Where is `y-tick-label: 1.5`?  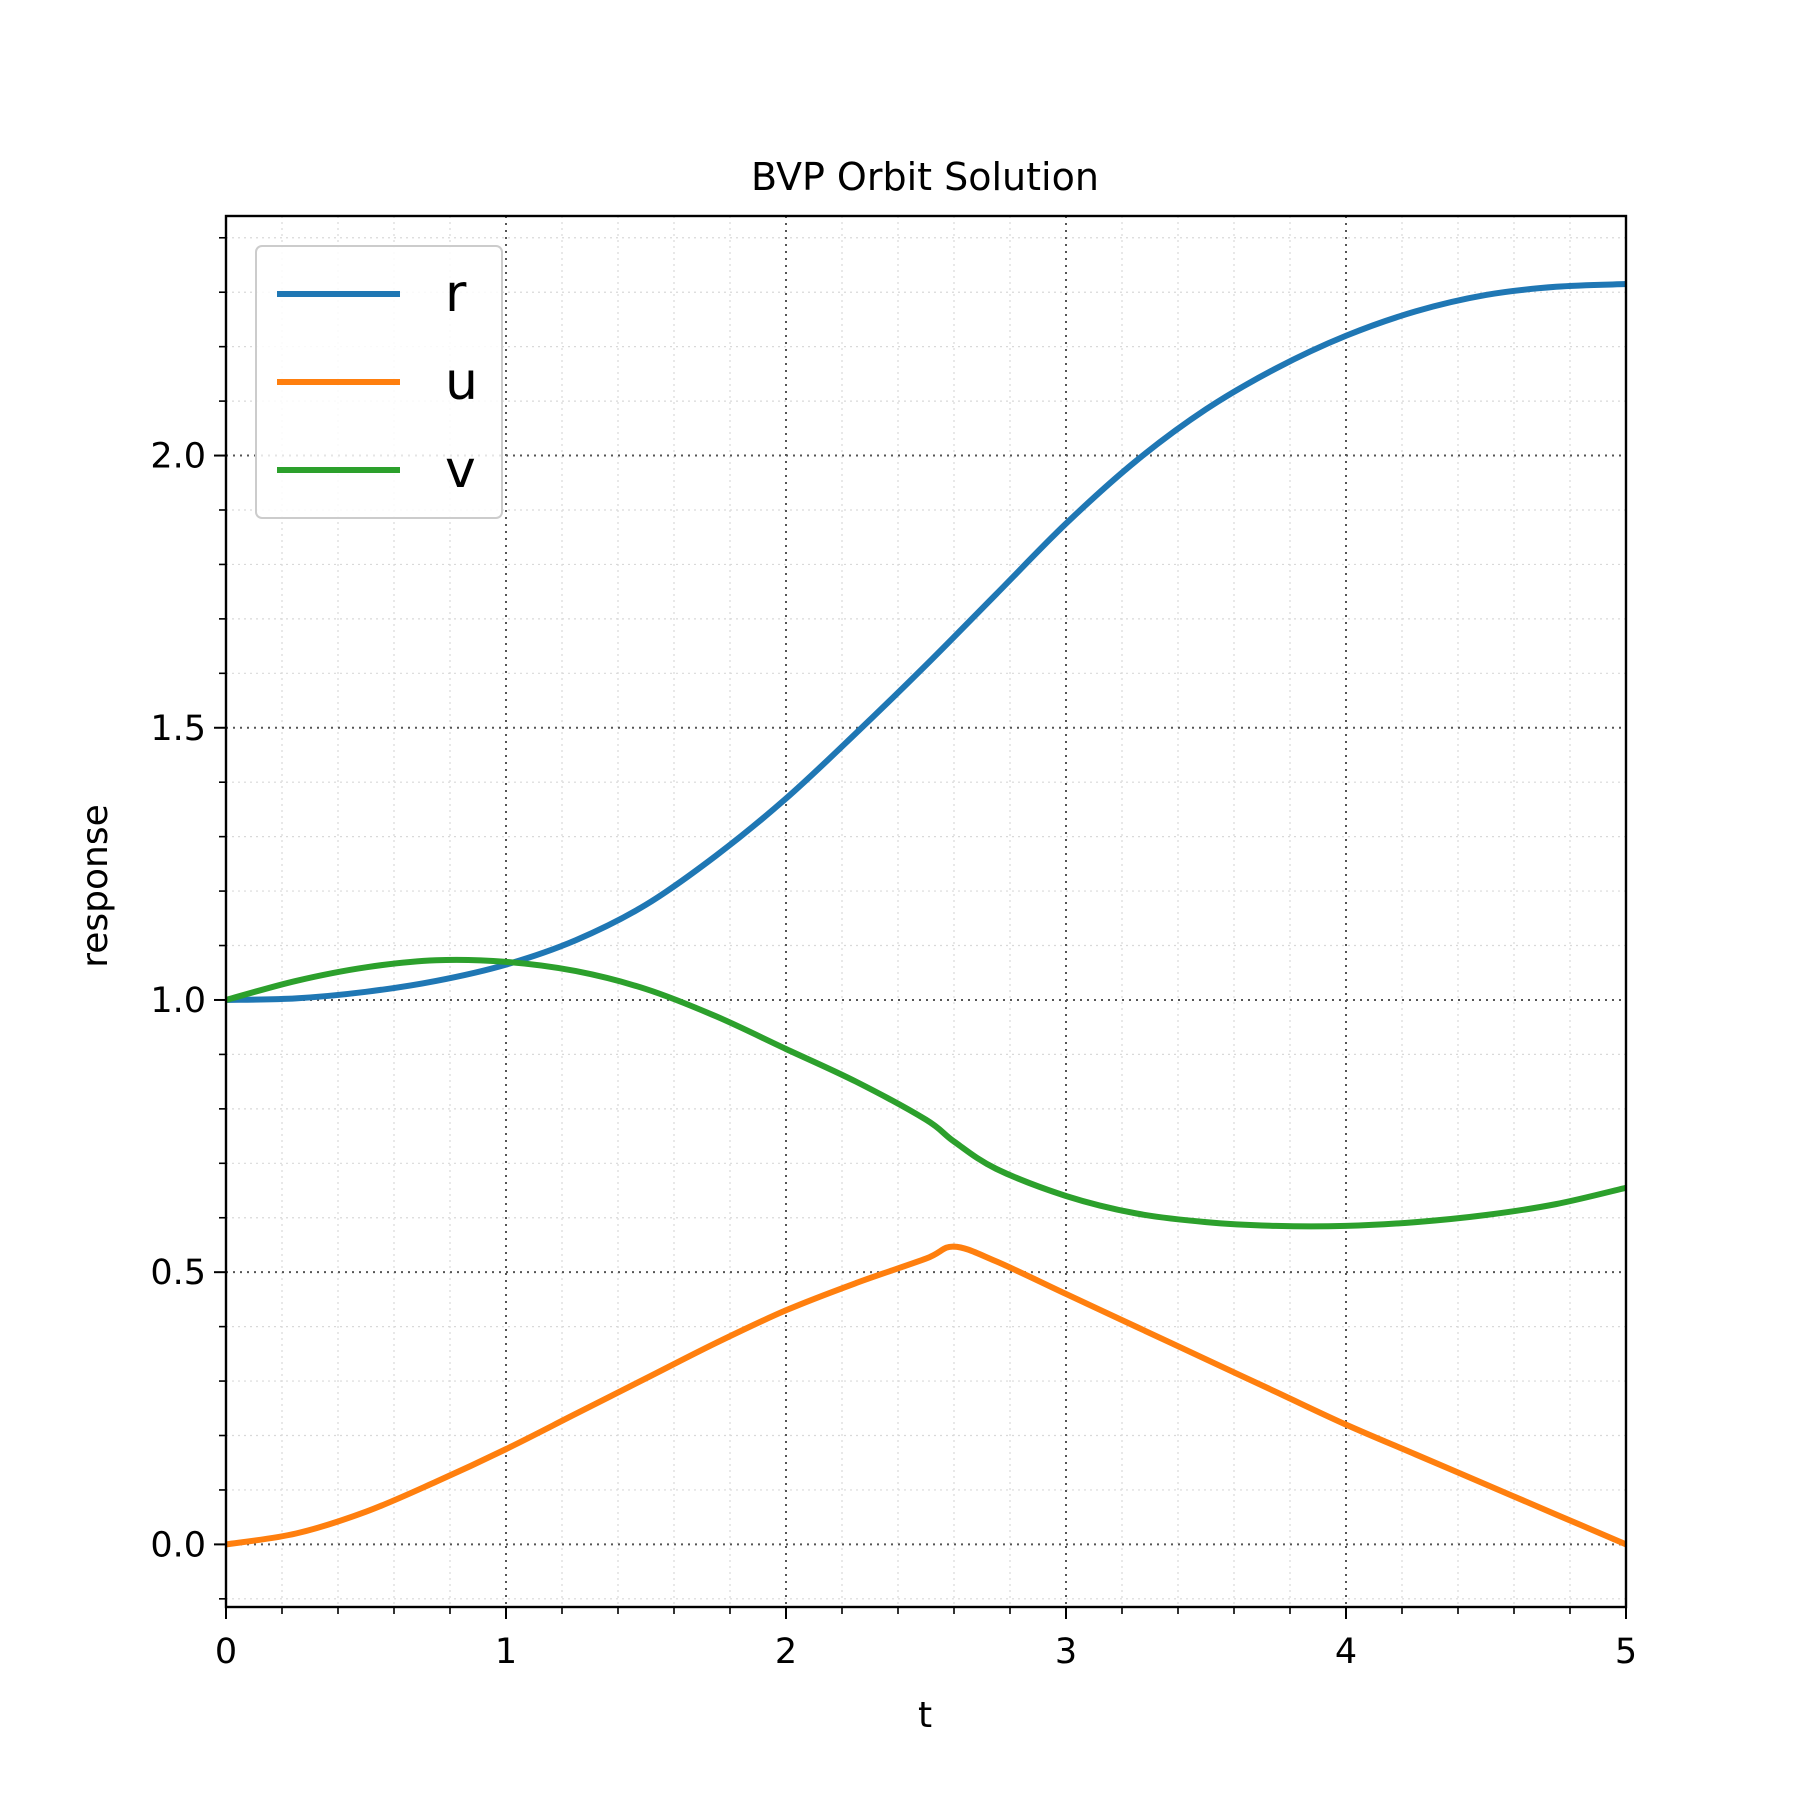
y-tick-label: 1.5 is located at coordinates (178, 729).